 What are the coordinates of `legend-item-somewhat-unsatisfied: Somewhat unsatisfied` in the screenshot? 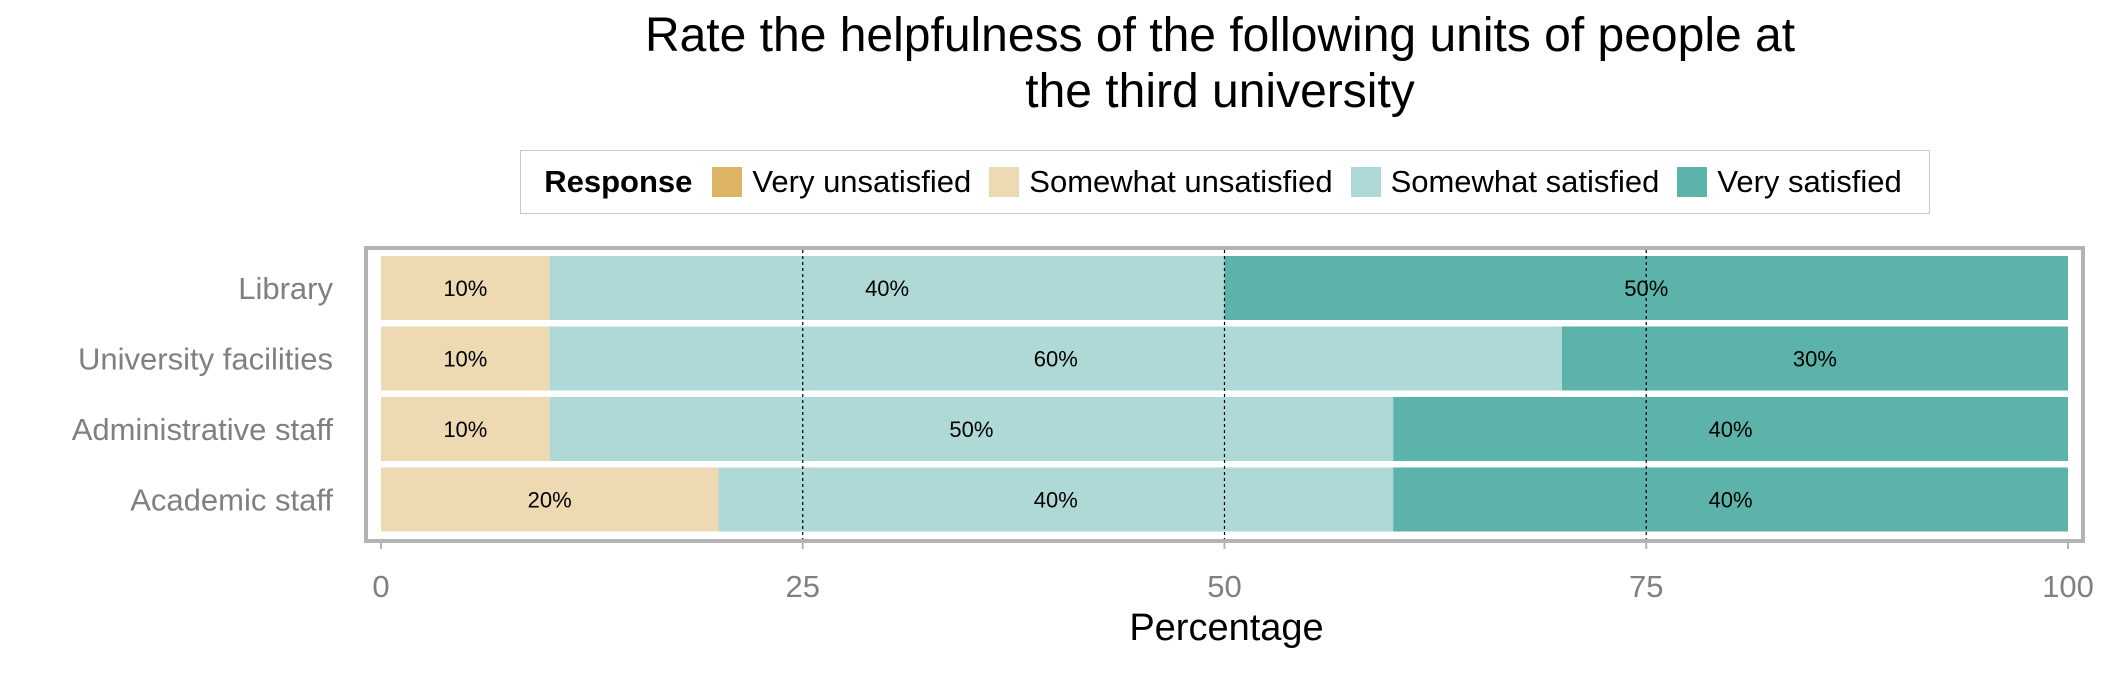 It's located at (1161, 182).